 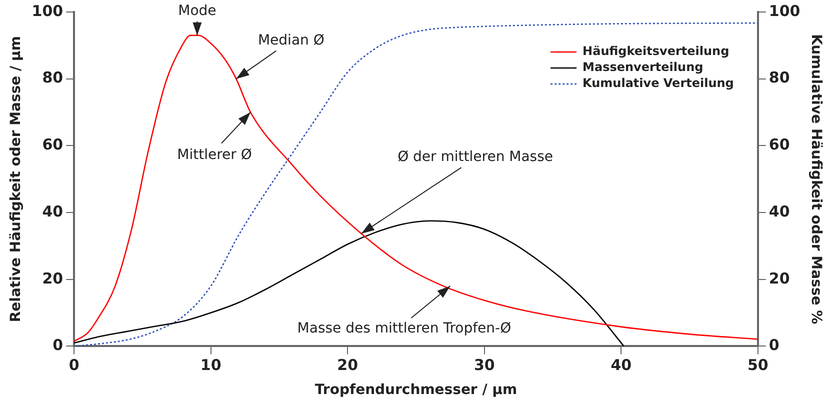 I want to click on legend-label: Kumulative Verteilung, so click(x=658, y=83).